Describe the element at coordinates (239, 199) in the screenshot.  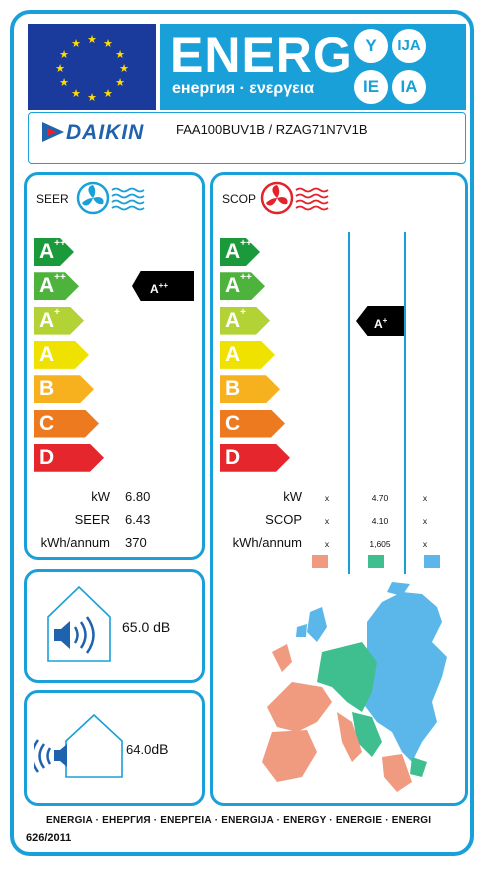
I see `scop-title: SCOP` at that location.